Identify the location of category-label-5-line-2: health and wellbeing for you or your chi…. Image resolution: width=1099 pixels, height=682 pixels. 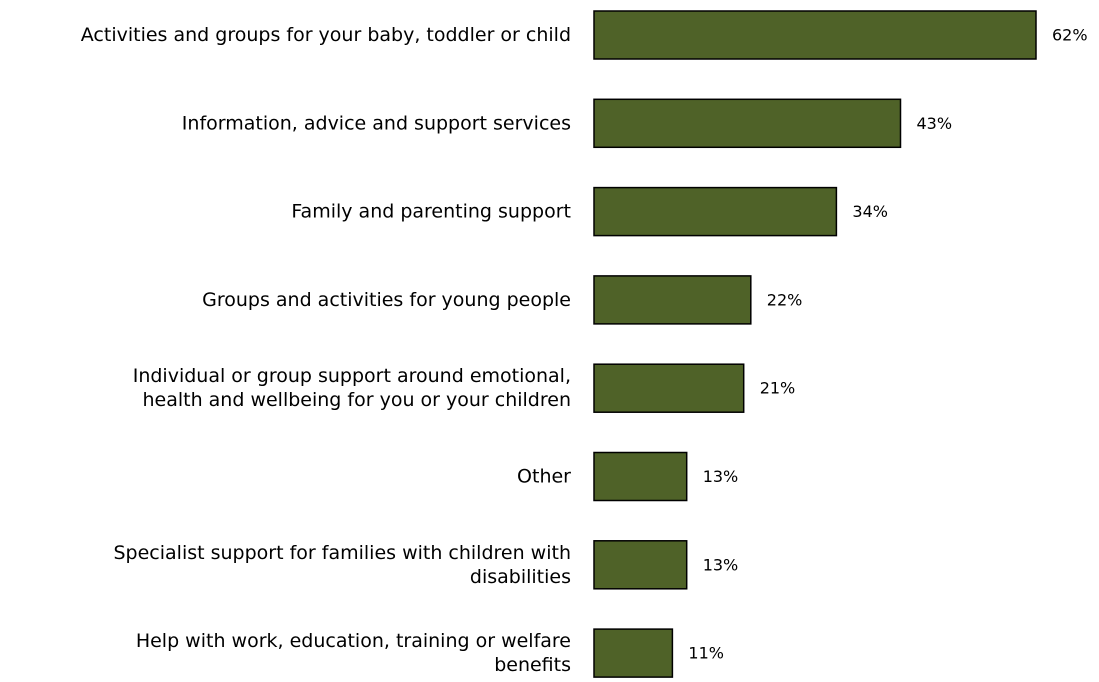
(356, 400).